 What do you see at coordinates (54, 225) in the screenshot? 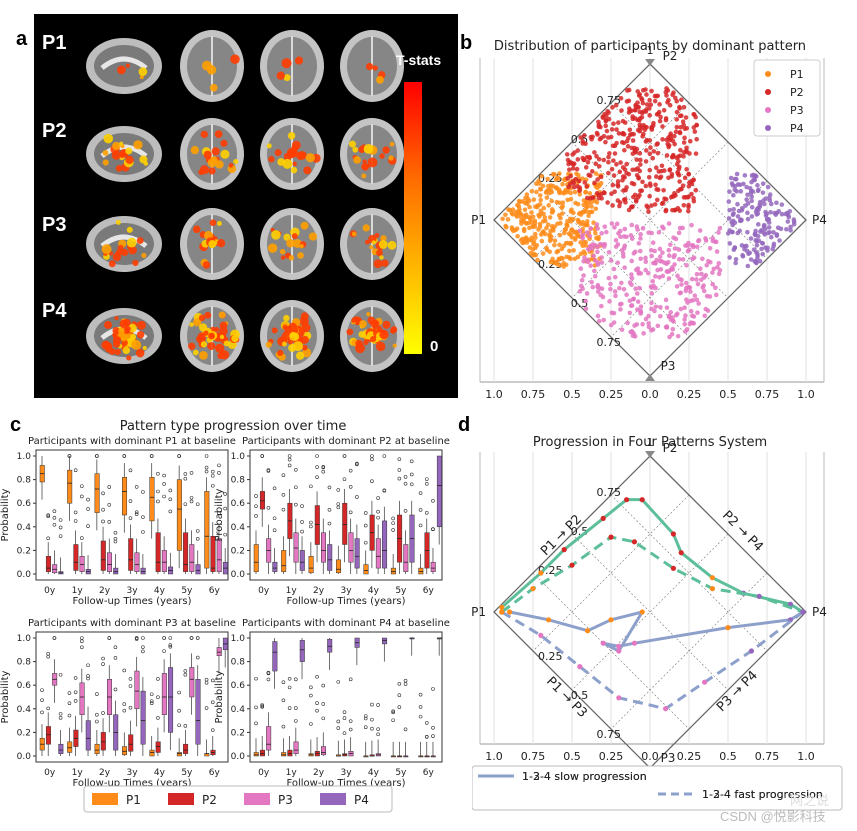
I see `row-label-p3: P3` at bounding box center [54, 225].